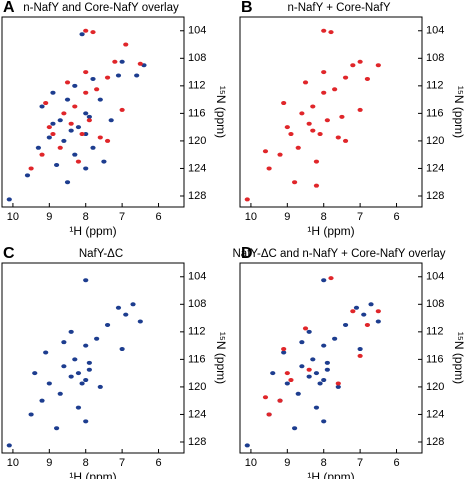 Image resolution: width=476 pixels, height=479 pixels. I want to click on y-tick-label: 116, so click(197, 359).